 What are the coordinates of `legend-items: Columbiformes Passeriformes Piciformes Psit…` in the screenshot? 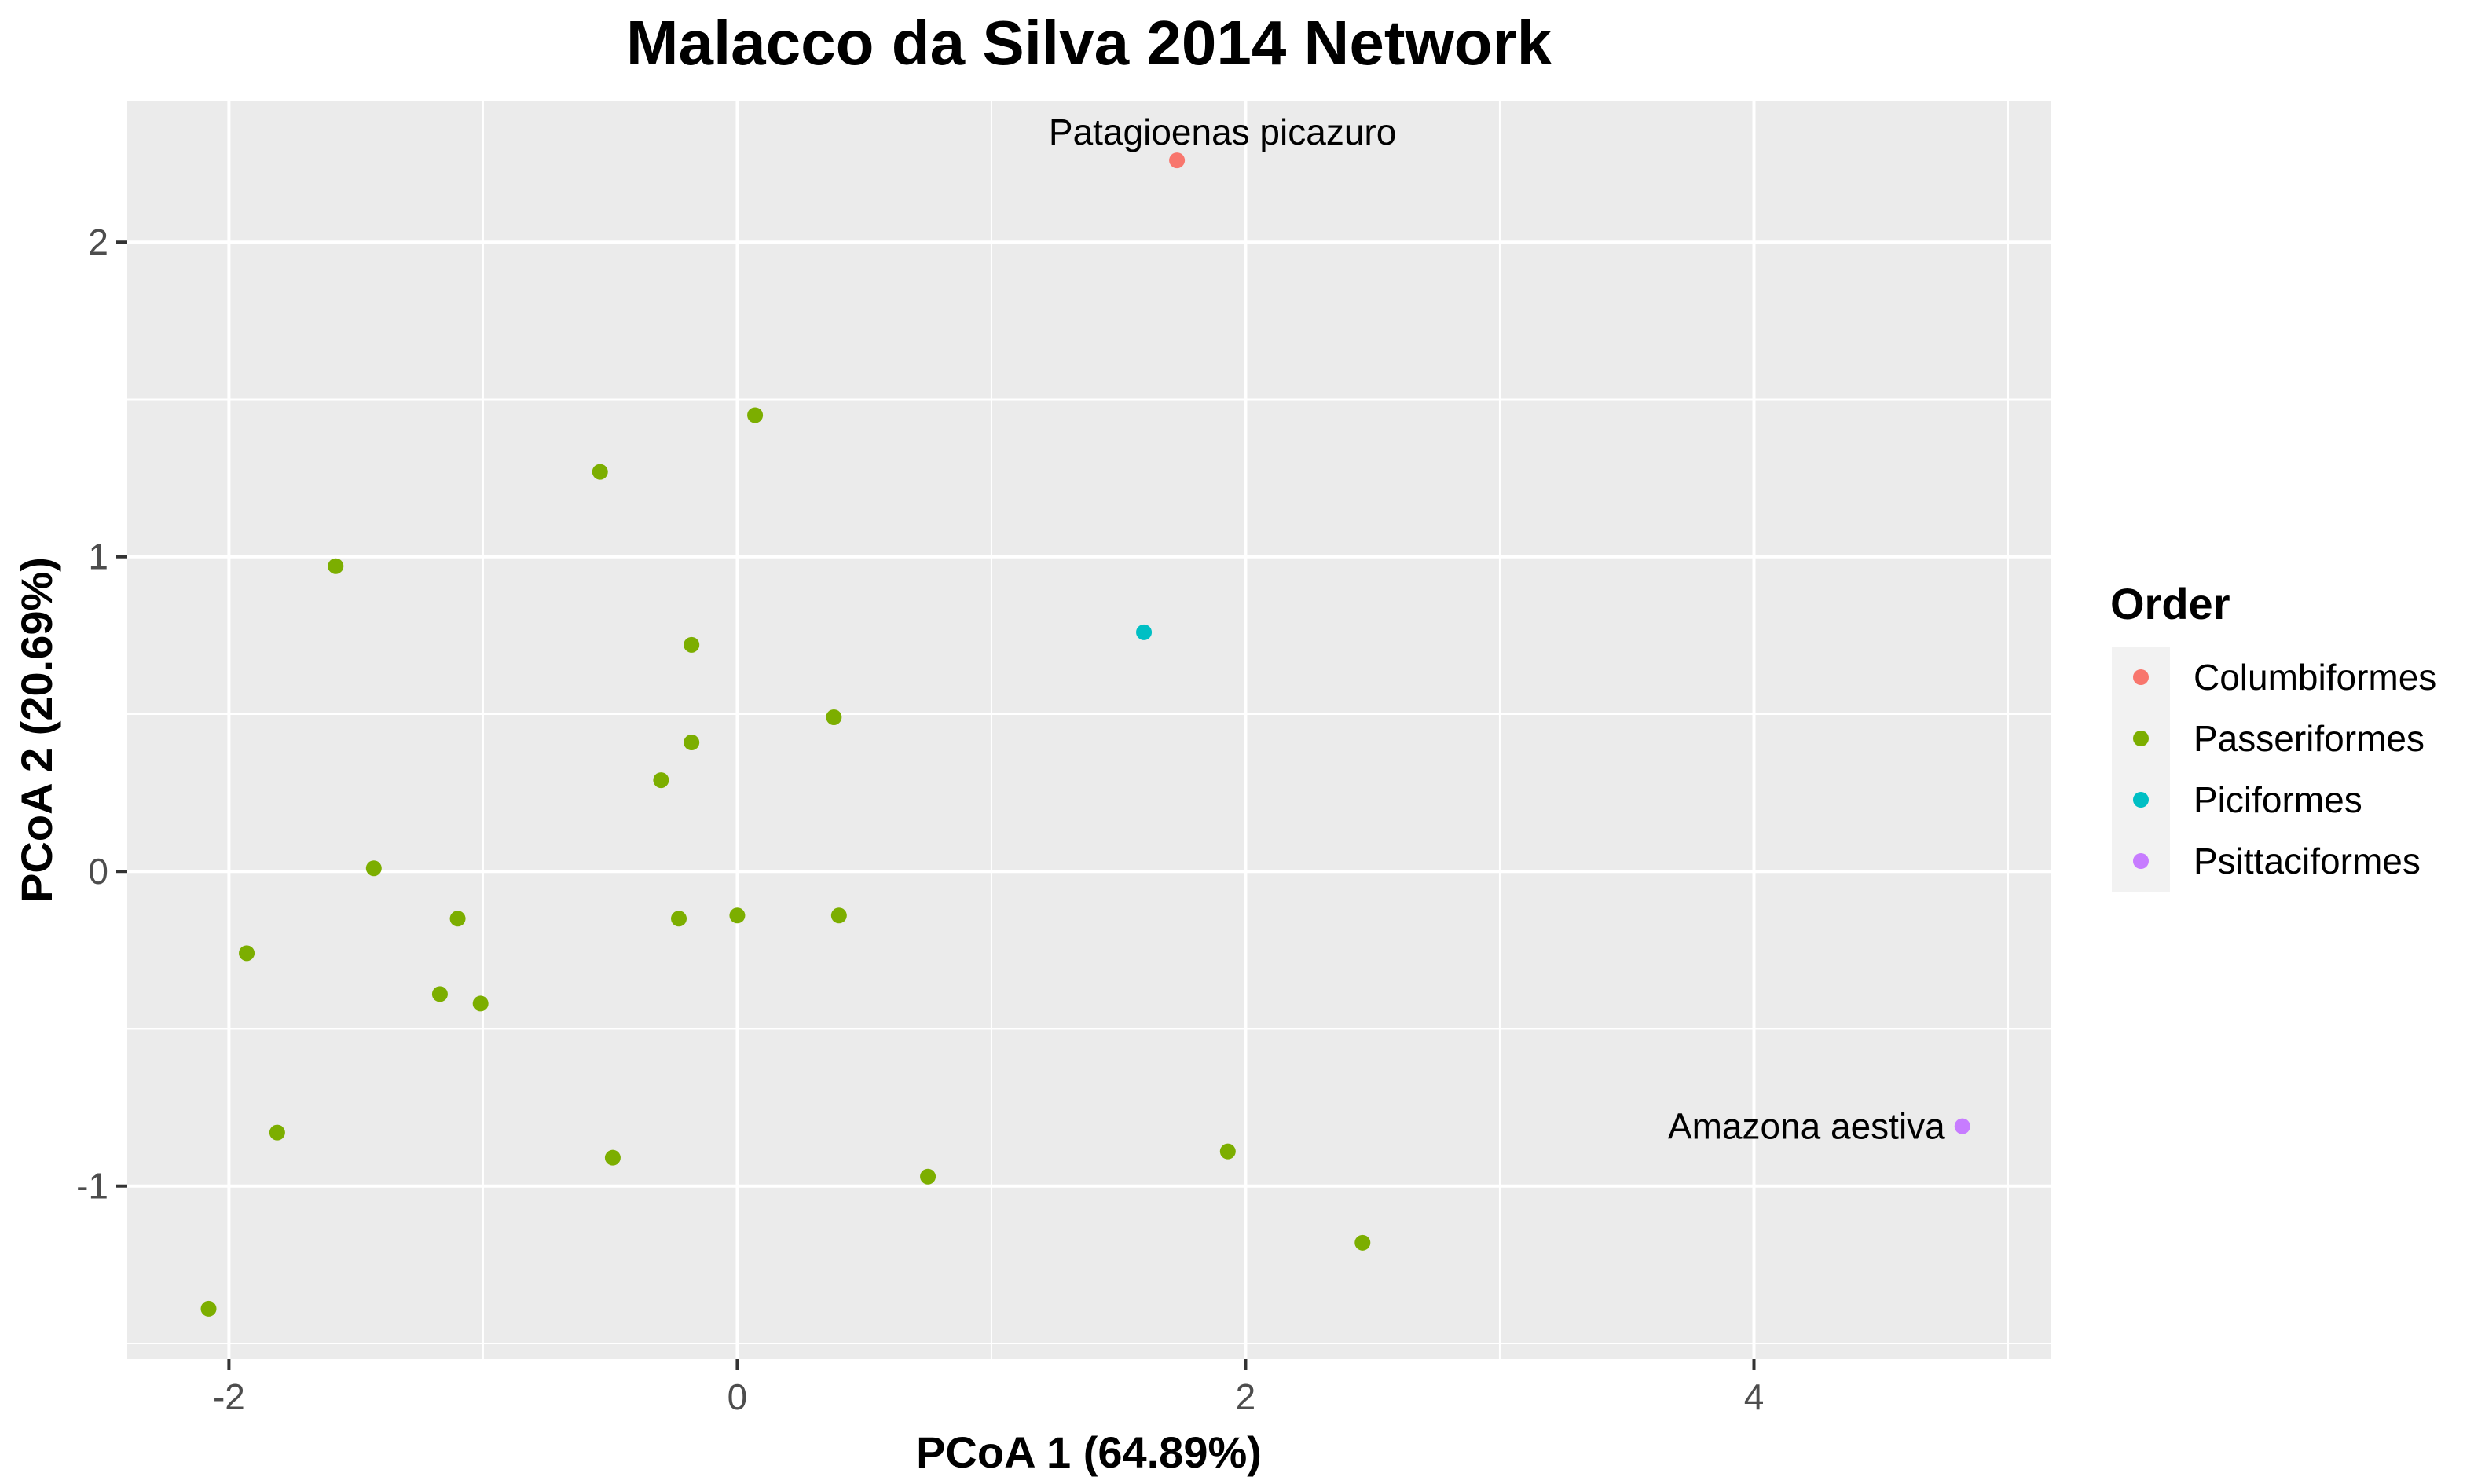 It's located at (2284, 769).